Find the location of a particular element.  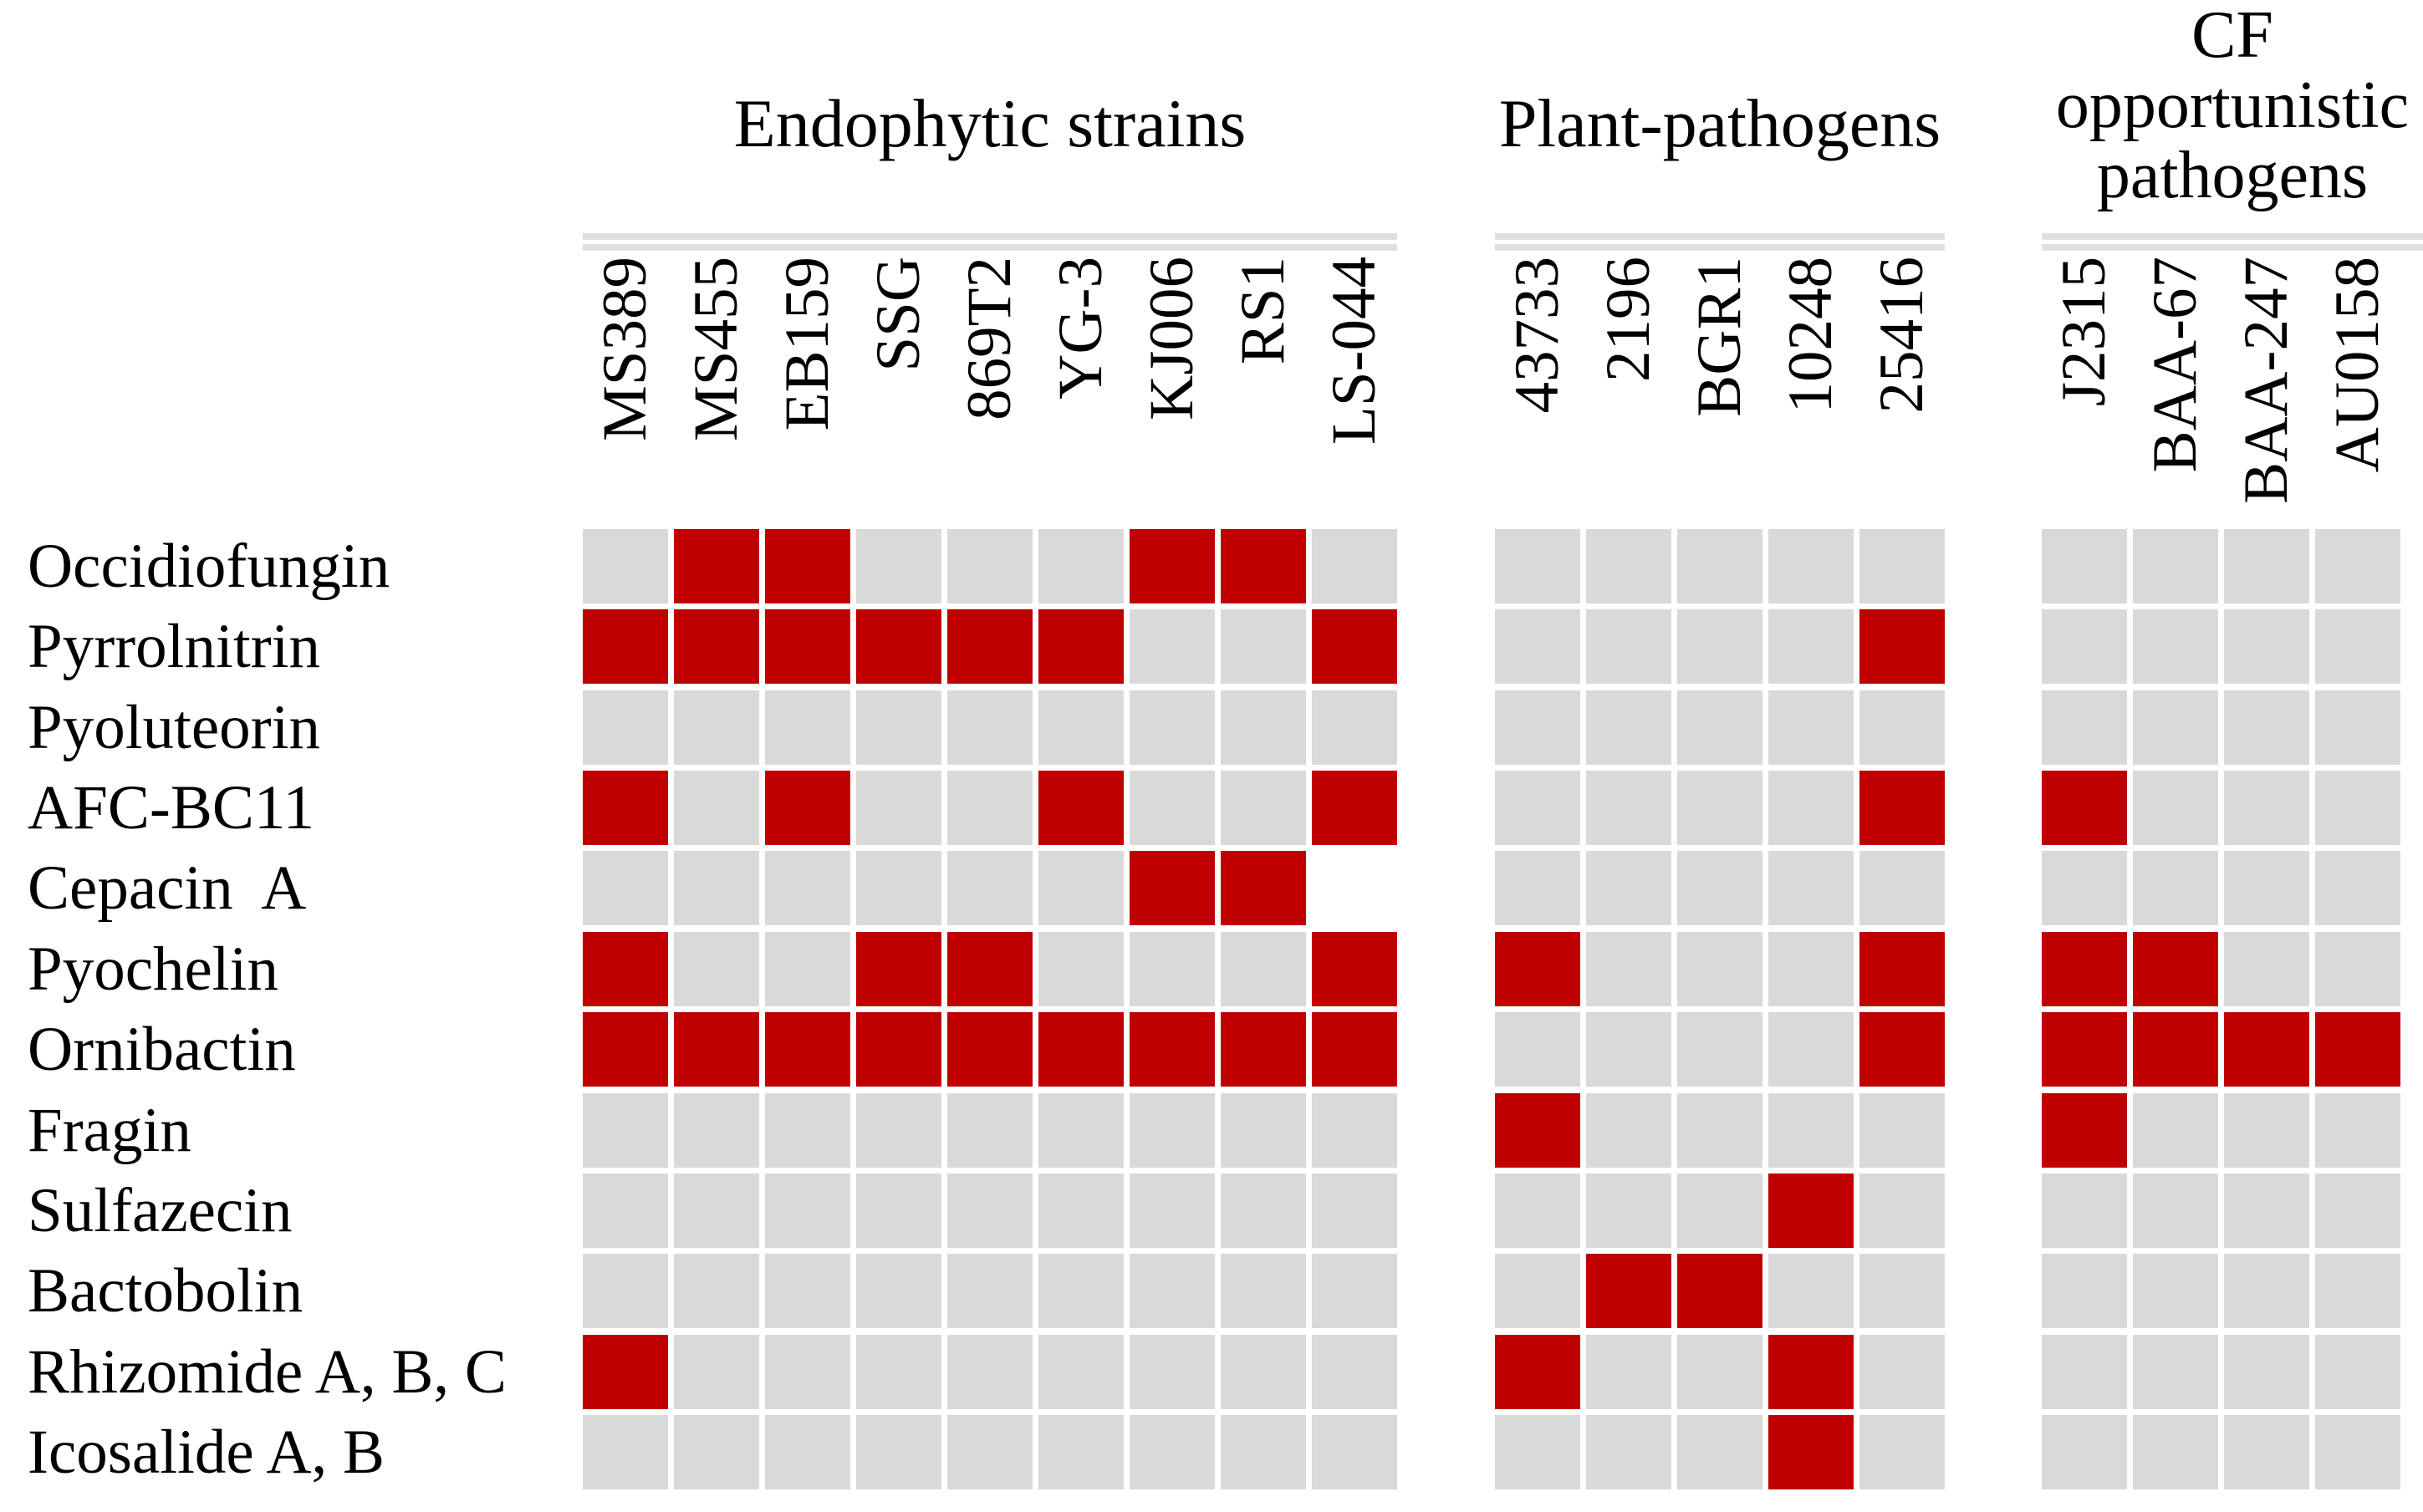

group-title: Endophytic strains is located at coordinates (990, 123).